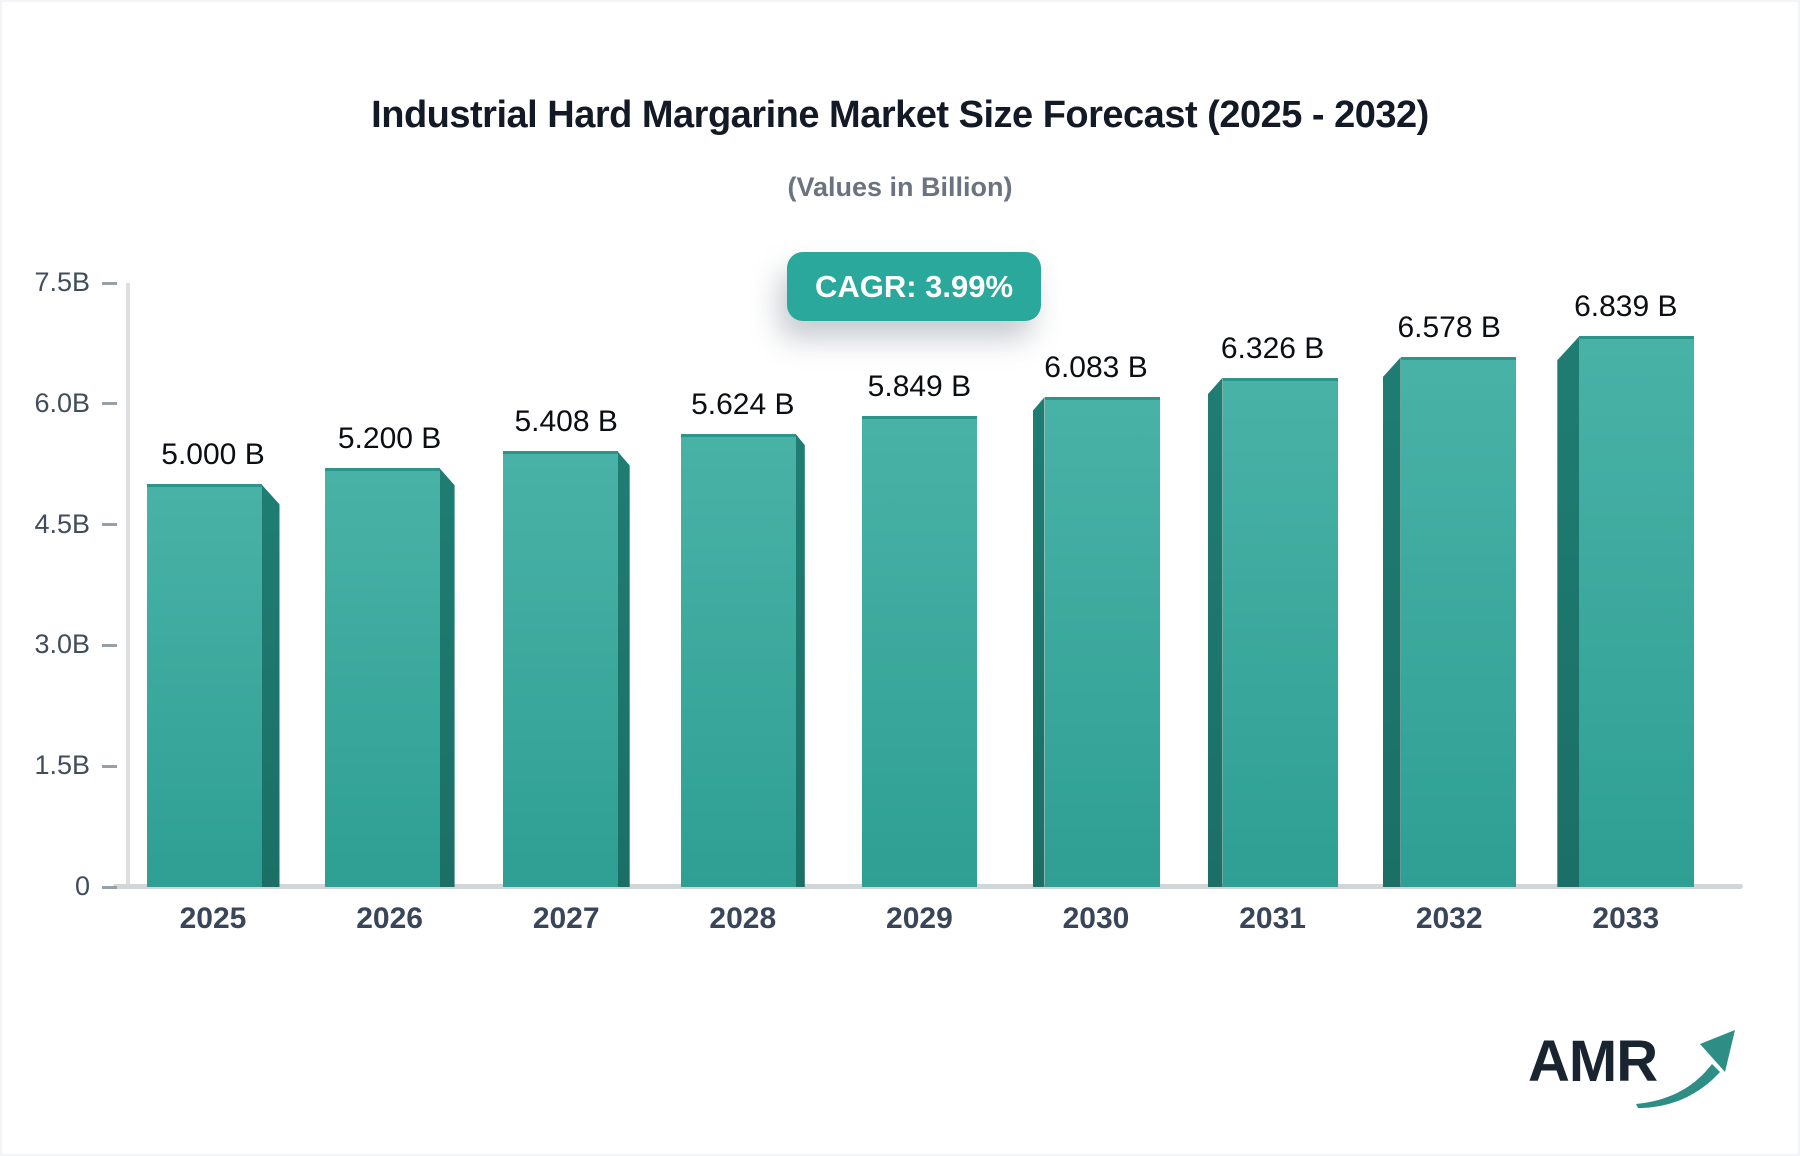  I want to click on chart-subtitle: (Values in Billion), so click(900, 187).